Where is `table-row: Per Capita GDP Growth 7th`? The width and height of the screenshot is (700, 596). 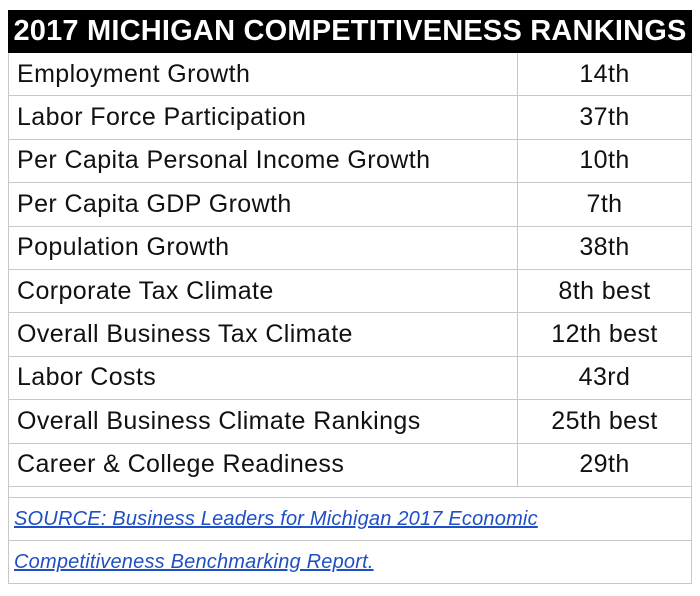 table-row: Per Capita GDP Growth 7th is located at coordinates (350, 204).